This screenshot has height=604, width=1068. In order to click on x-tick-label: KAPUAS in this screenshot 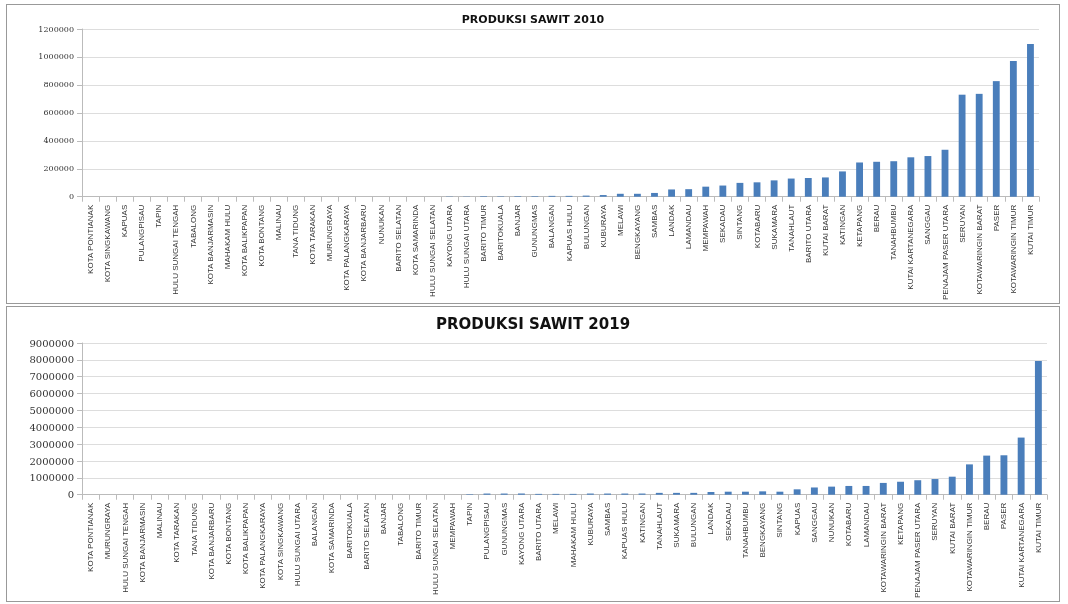, I will do `click(125, 221)`.